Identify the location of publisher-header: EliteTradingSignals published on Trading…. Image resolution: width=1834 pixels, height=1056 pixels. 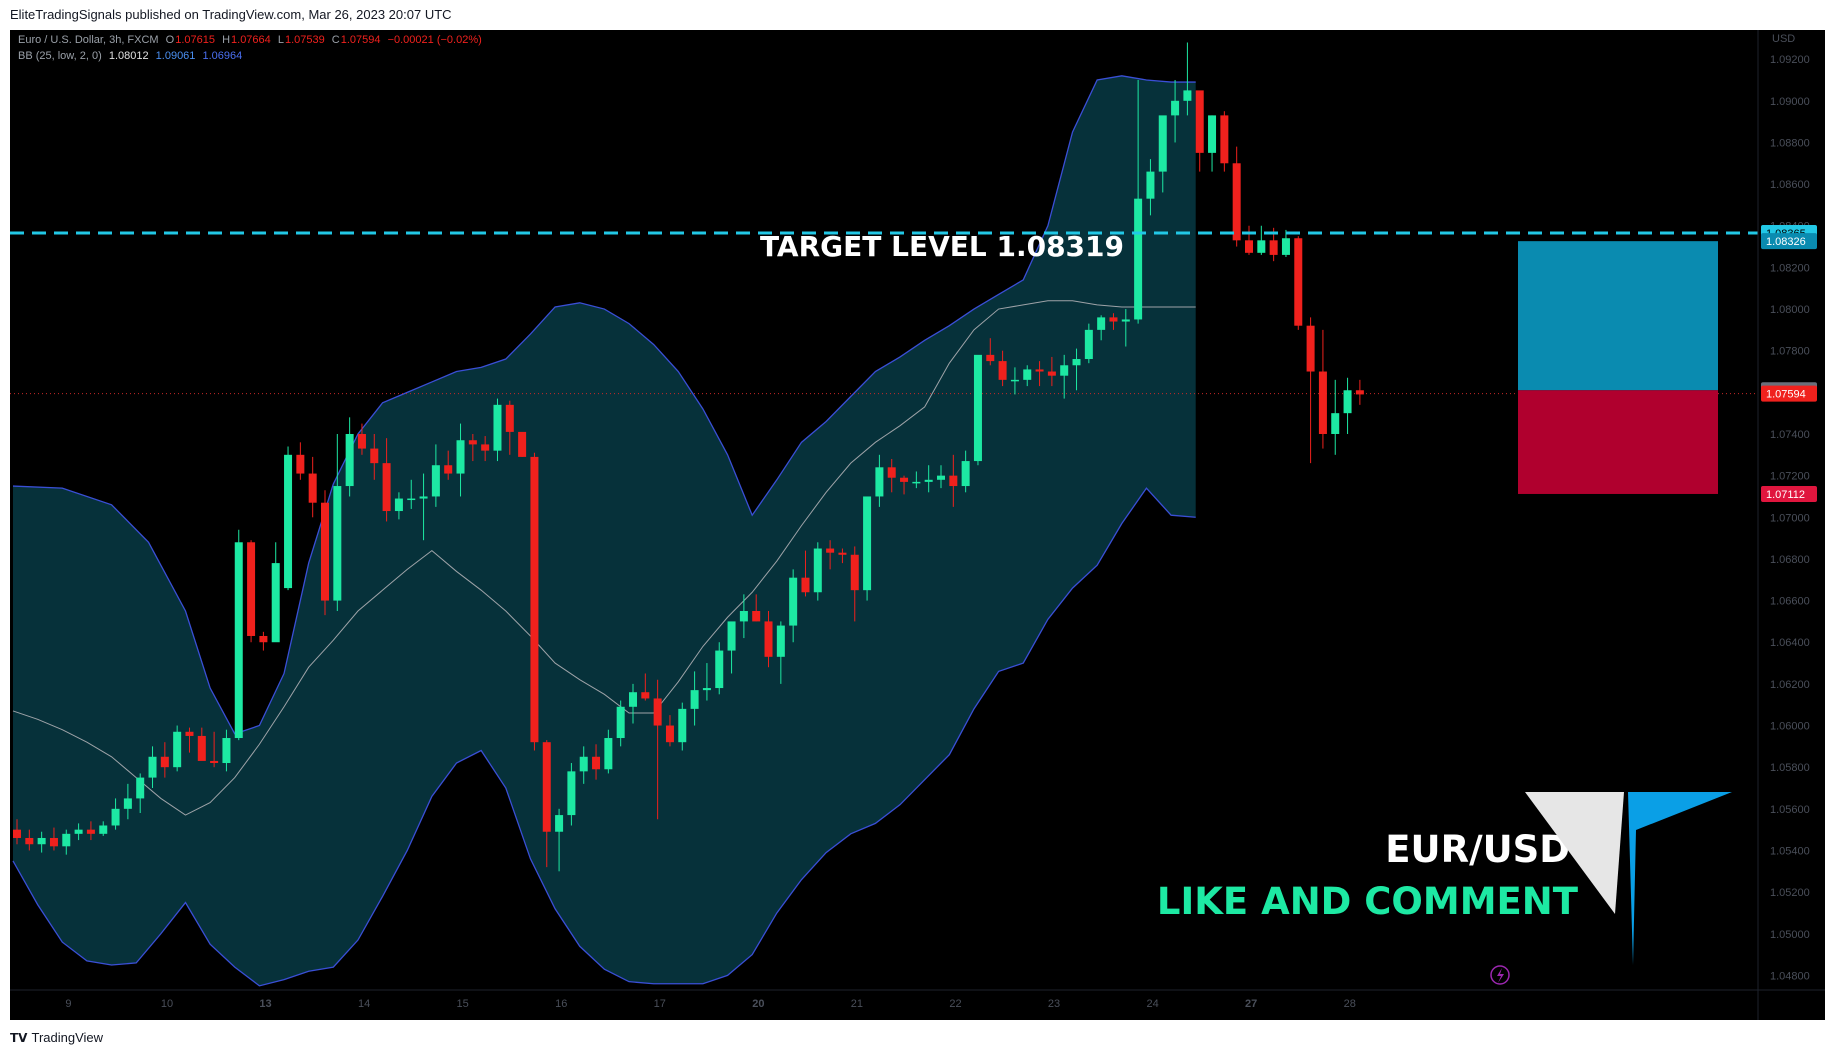
(231, 14).